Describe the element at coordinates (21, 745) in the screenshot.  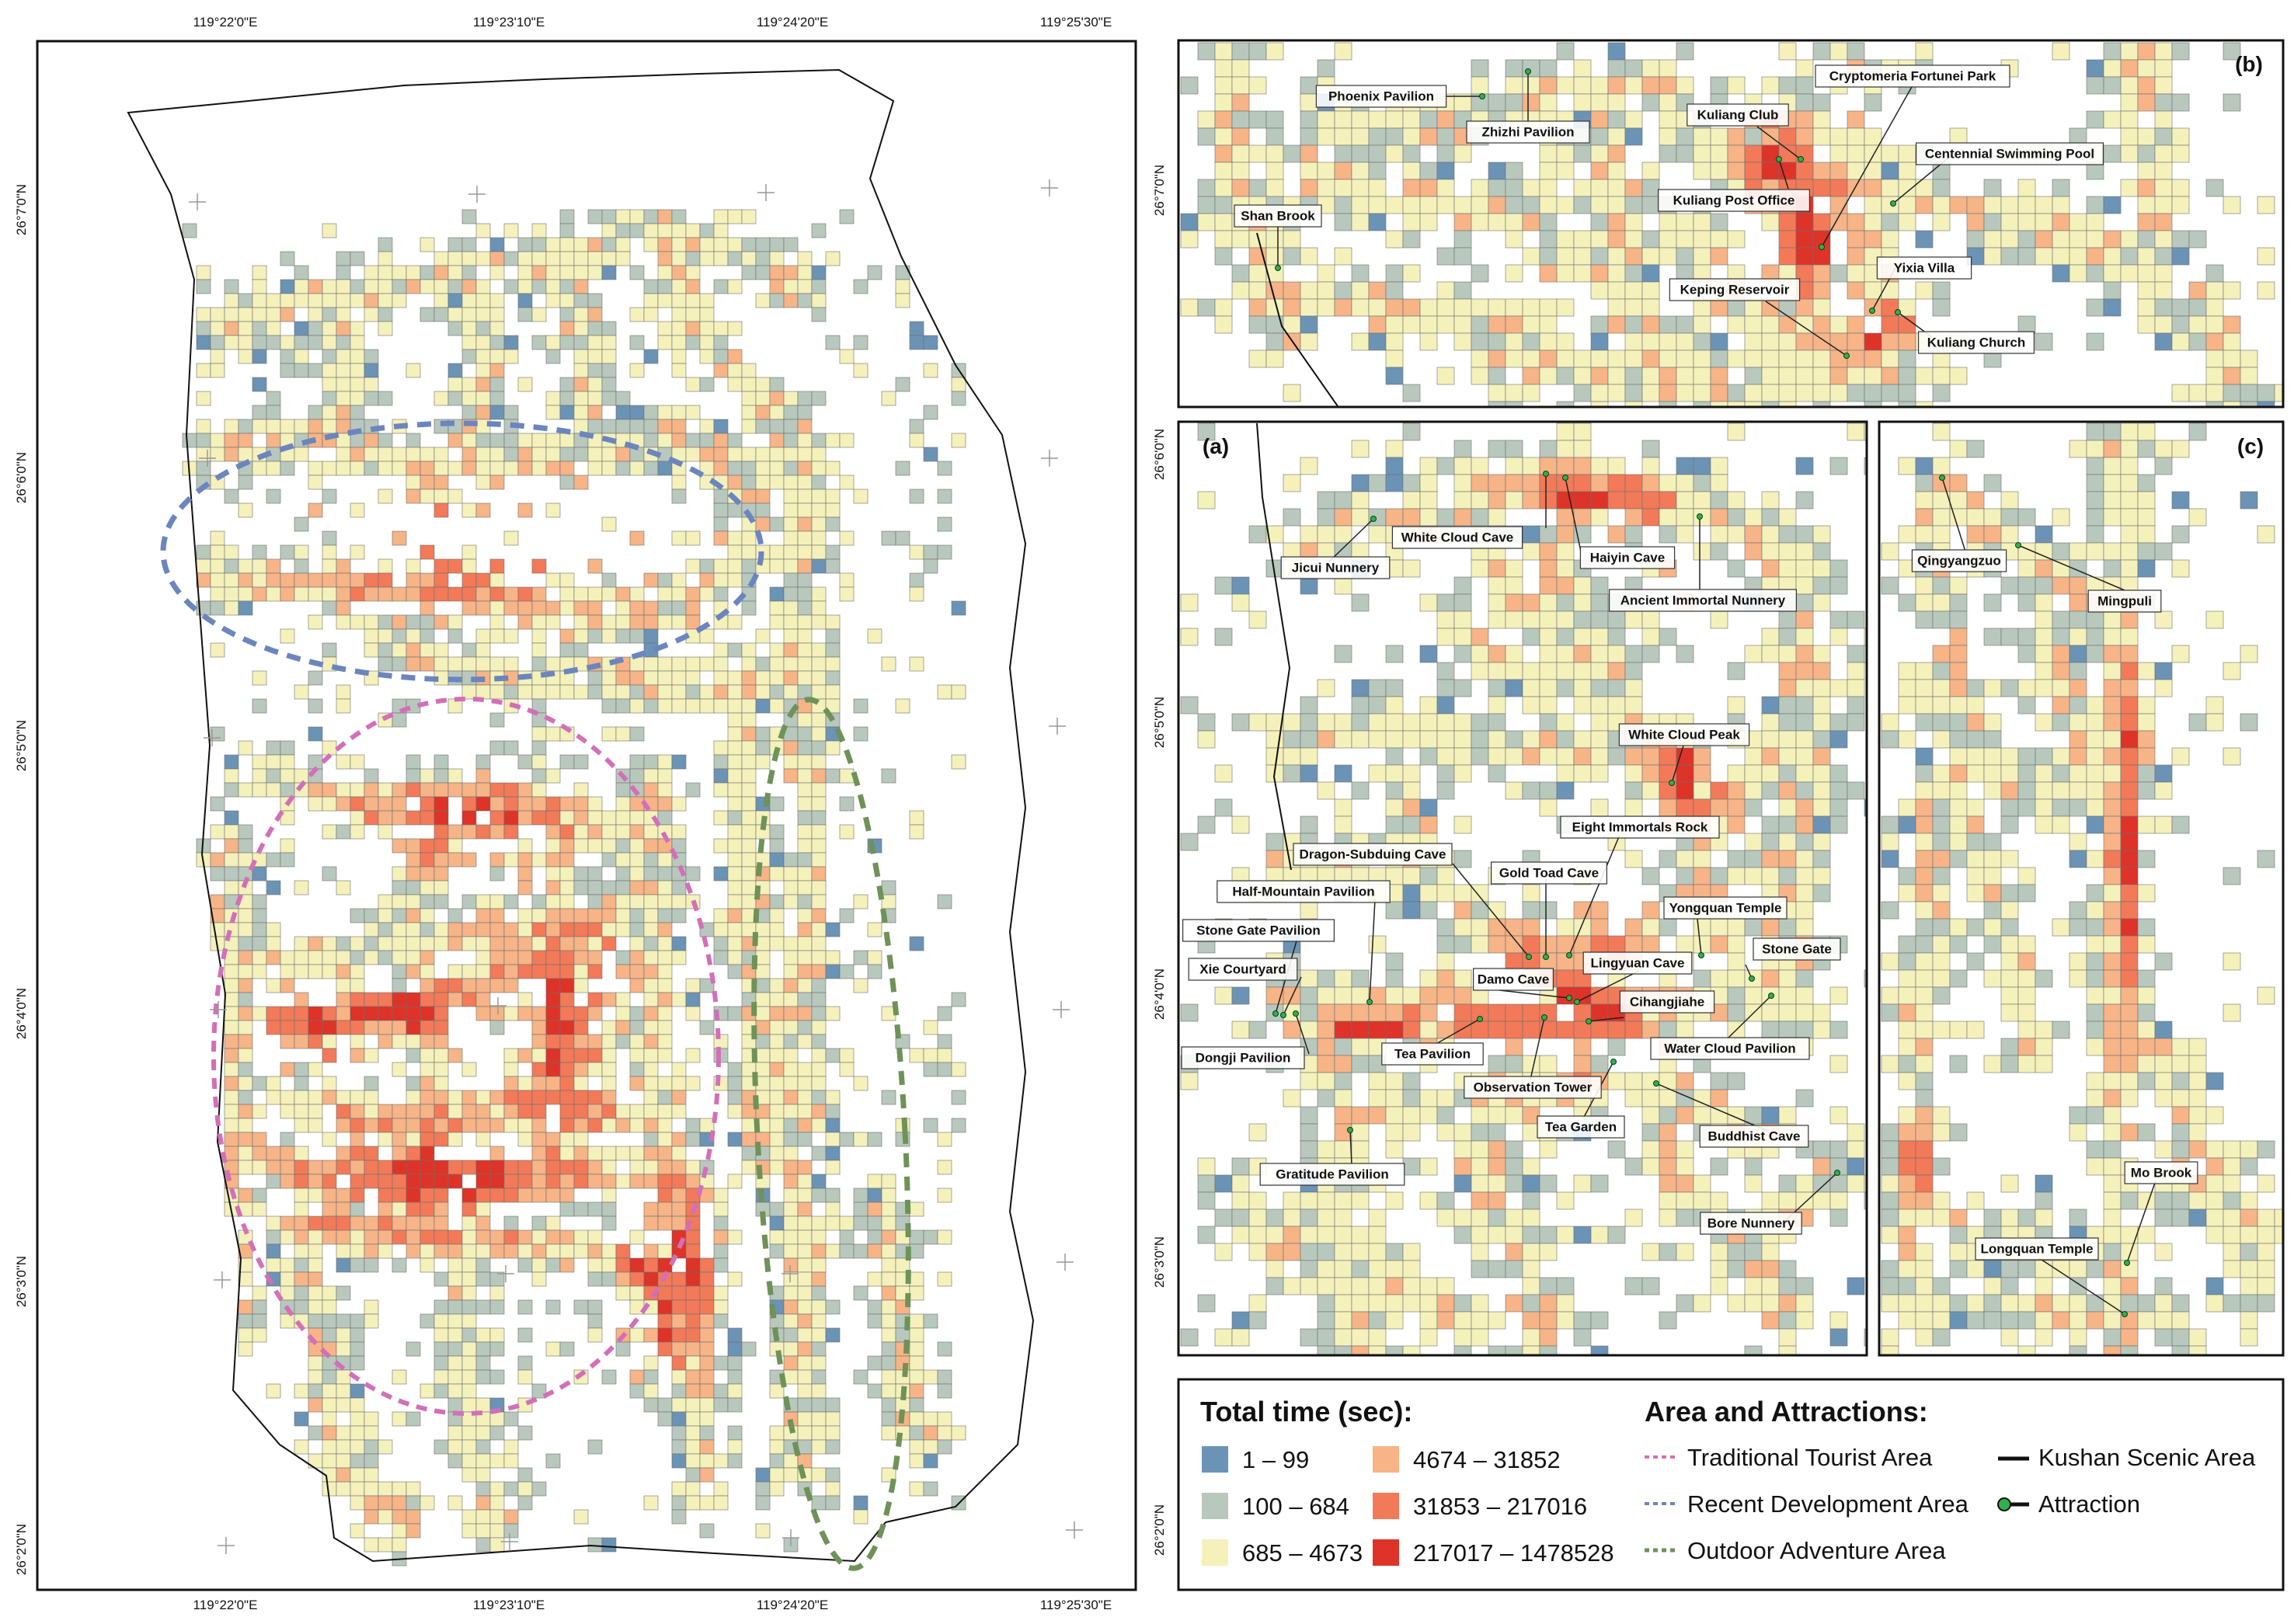
I see `lat-tick: 26°5'0"N` at that location.